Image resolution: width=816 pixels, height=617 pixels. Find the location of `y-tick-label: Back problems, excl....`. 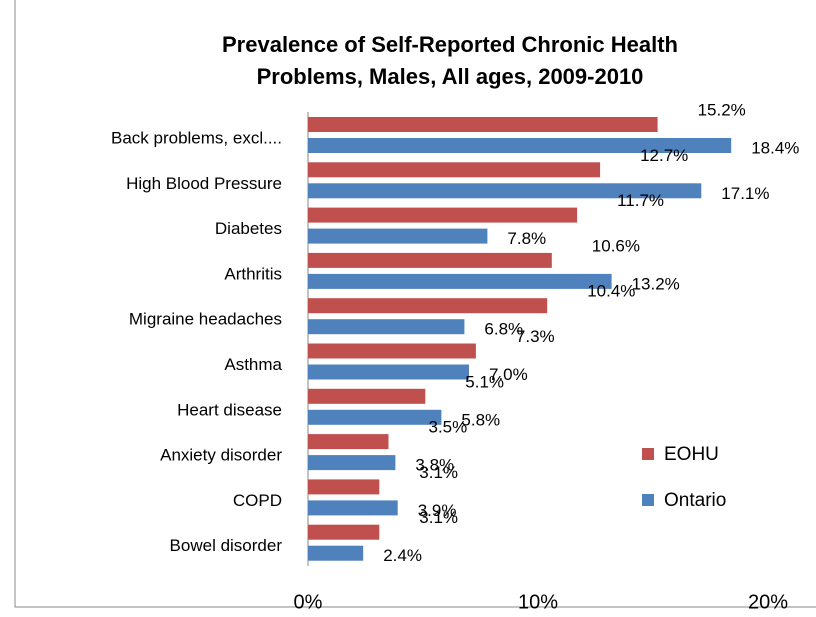

y-tick-label: Back problems, excl.... is located at coordinates (196, 137).